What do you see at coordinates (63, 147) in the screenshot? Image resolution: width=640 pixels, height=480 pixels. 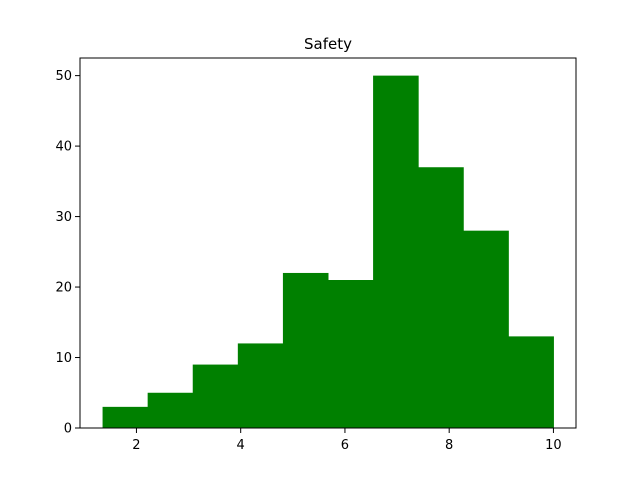 I see `y-tick-label: 40` at bounding box center [63, 147].